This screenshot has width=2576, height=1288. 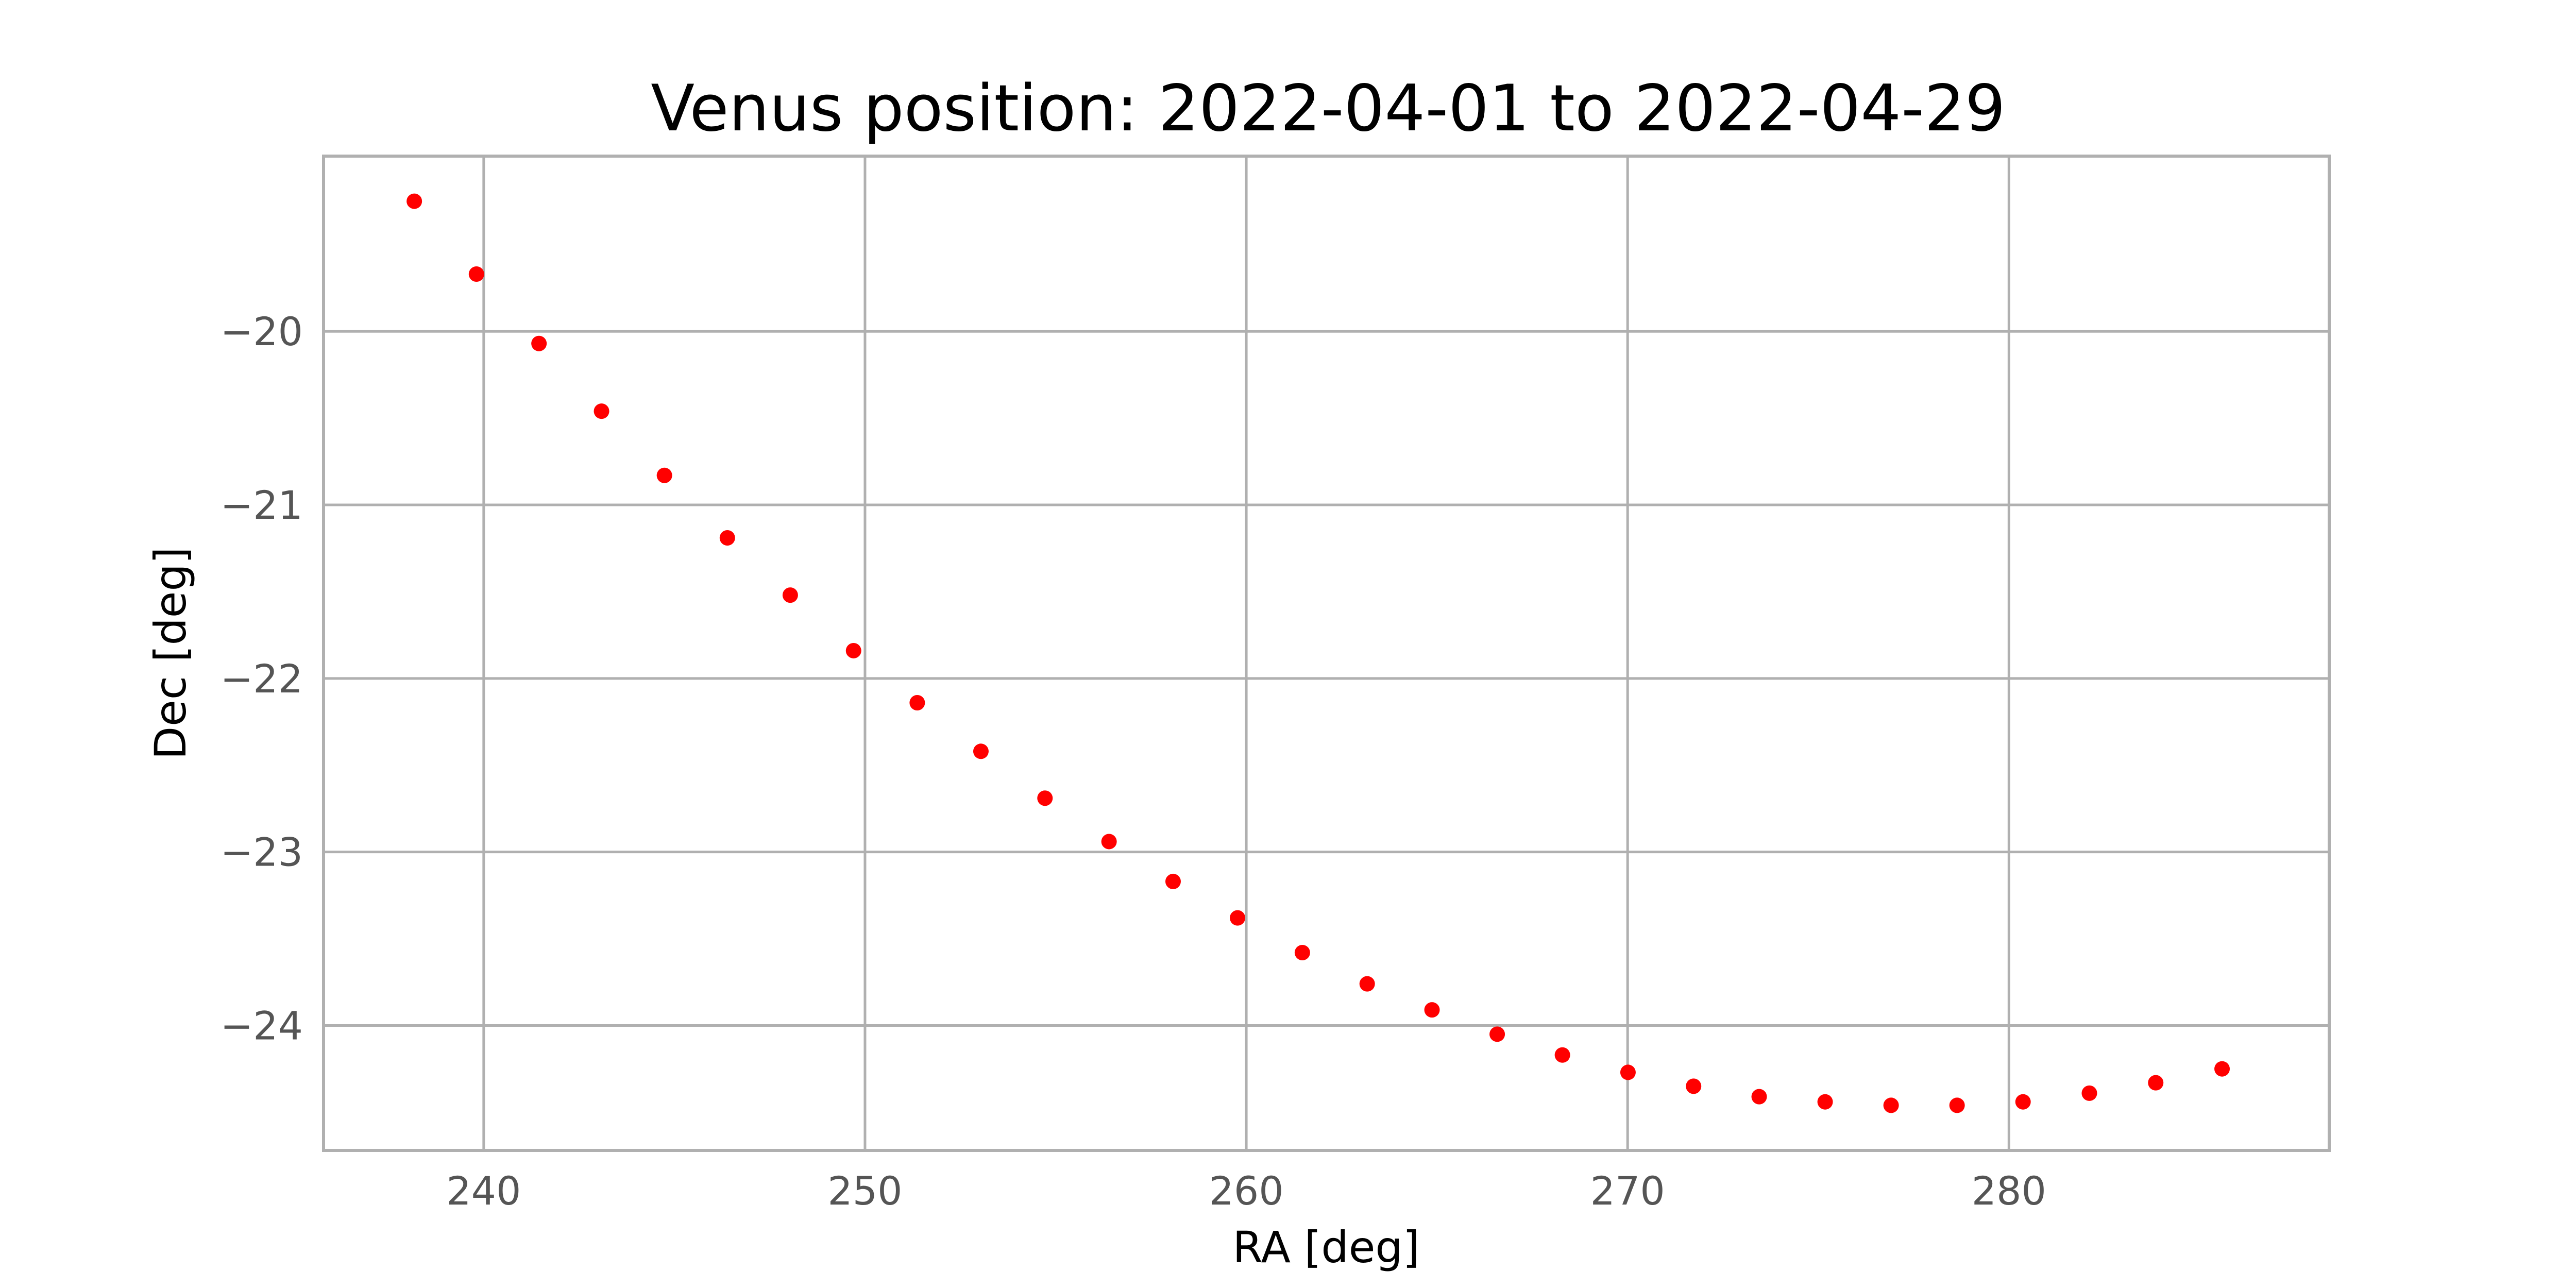 What do you see at coordinates (262, 852) in the screenshot?
I see `y-tick-label: −23` at bounding box center [262, 852].